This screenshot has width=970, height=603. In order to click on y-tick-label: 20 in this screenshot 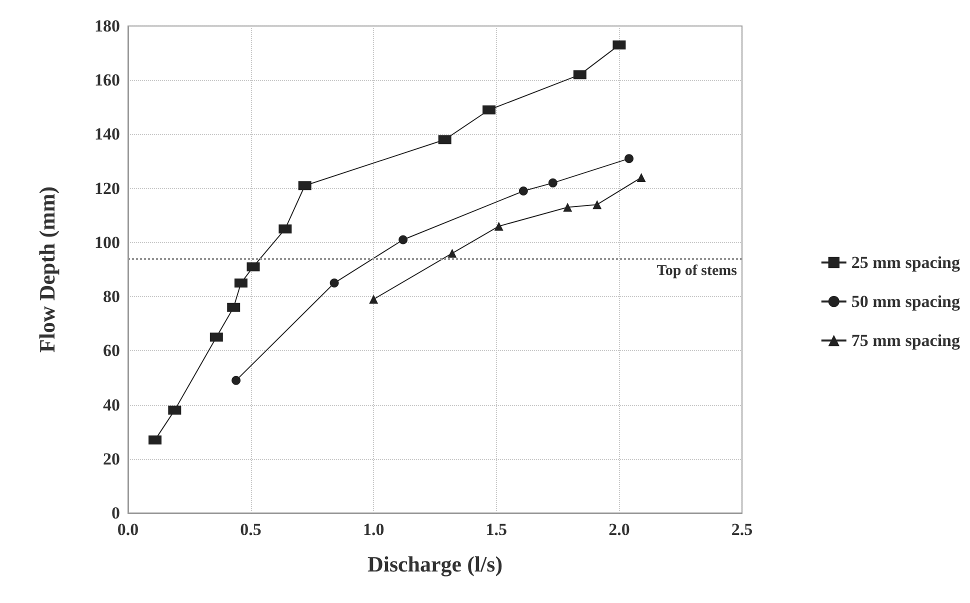, I will do `click(111, 458)`.